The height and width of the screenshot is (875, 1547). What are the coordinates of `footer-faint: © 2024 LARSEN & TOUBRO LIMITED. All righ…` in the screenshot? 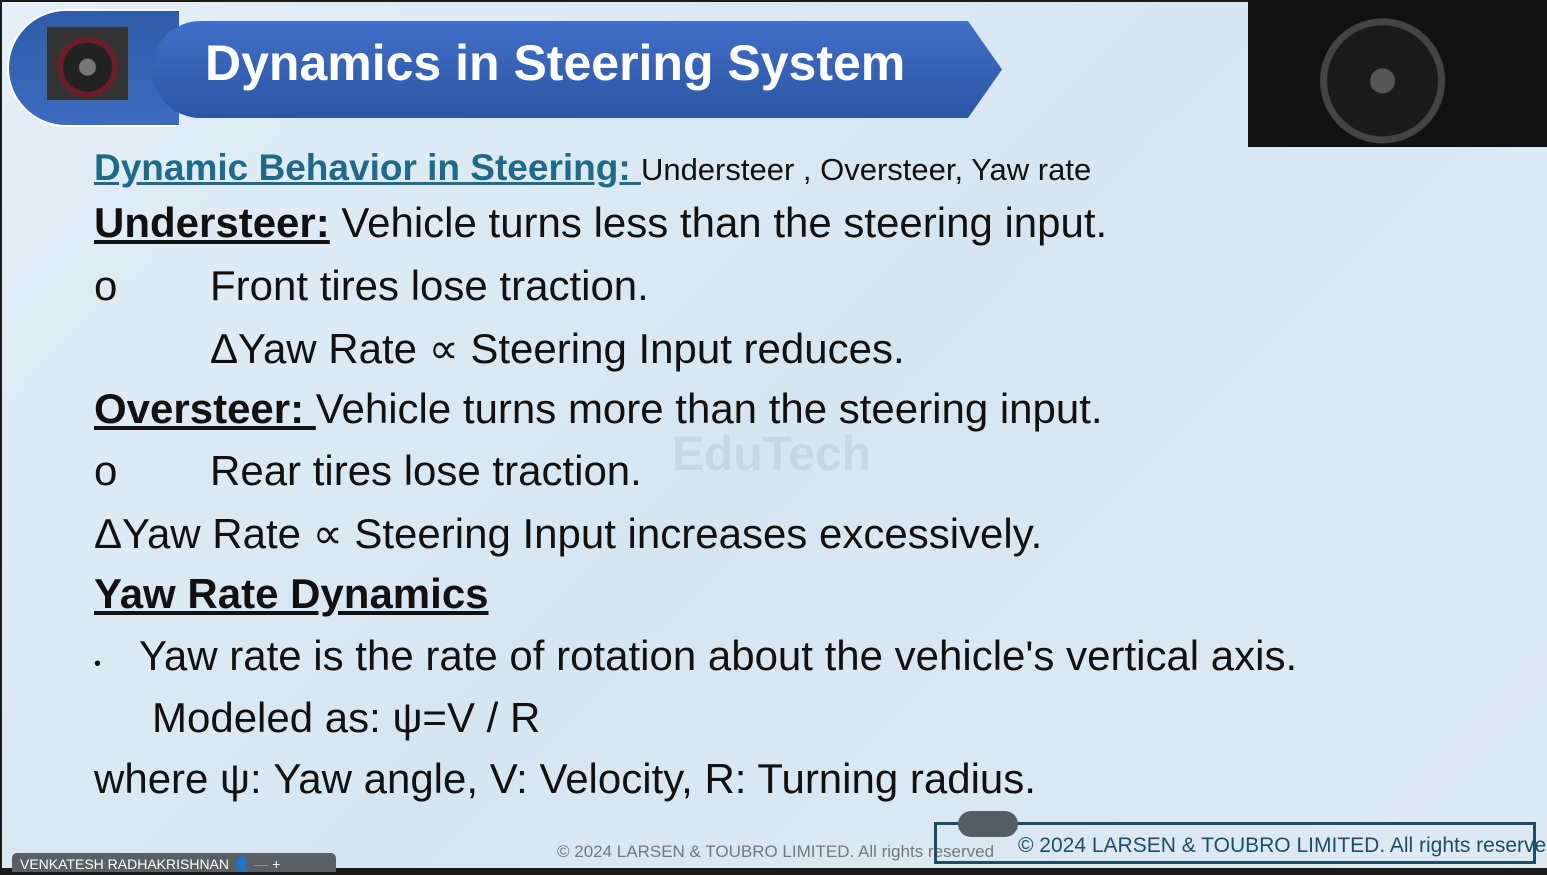 It's located at (776, 851).